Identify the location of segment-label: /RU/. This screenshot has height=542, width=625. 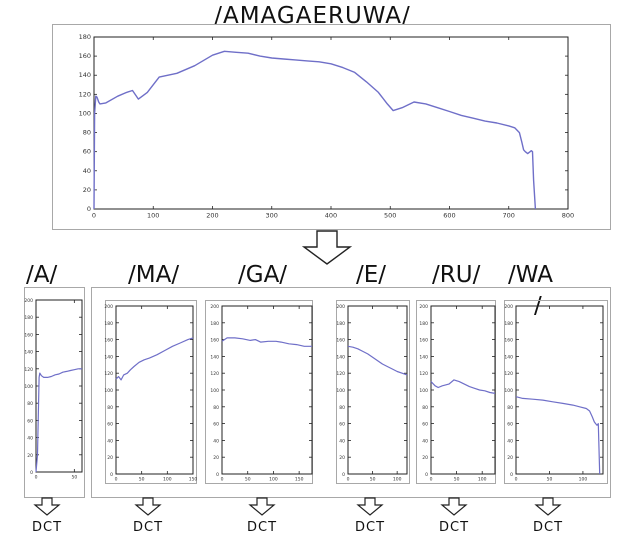
(456, 275).